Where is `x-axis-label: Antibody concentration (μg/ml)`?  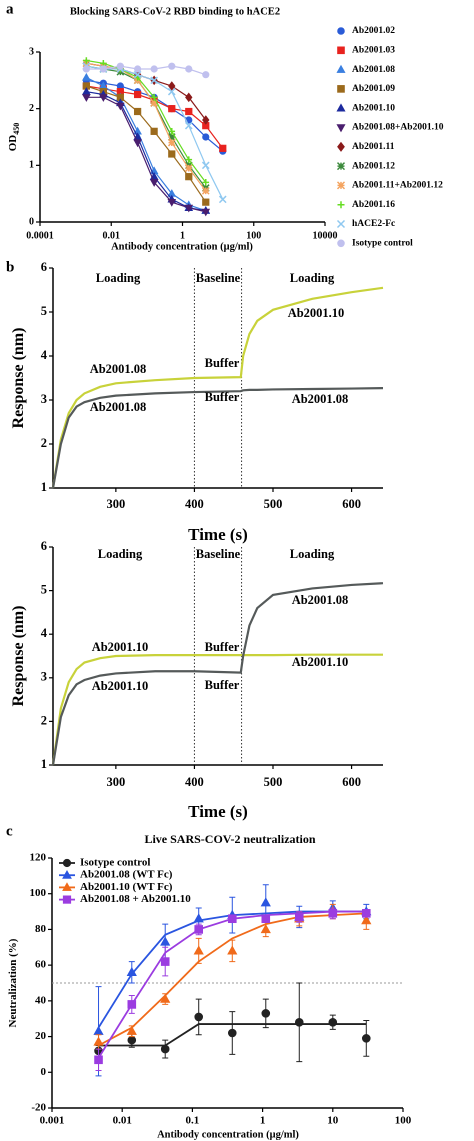 x-axis-label: Antibody concentration (μg/ml) is located at coordinates (182, 246).